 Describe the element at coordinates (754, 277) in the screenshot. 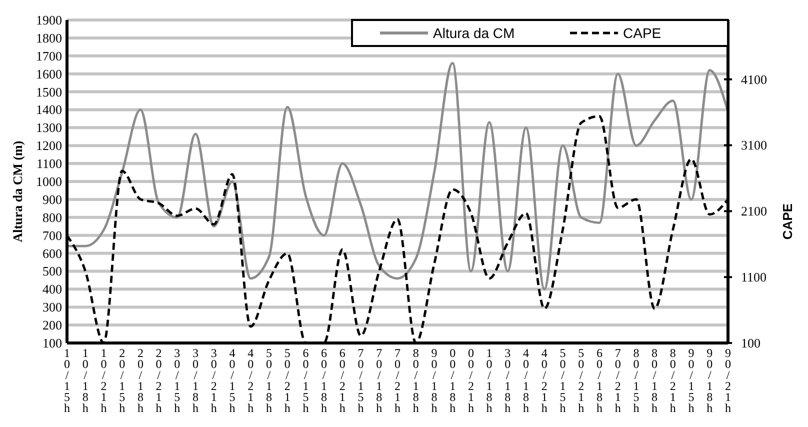

I see `y2-tick-label: 1100` at that location.